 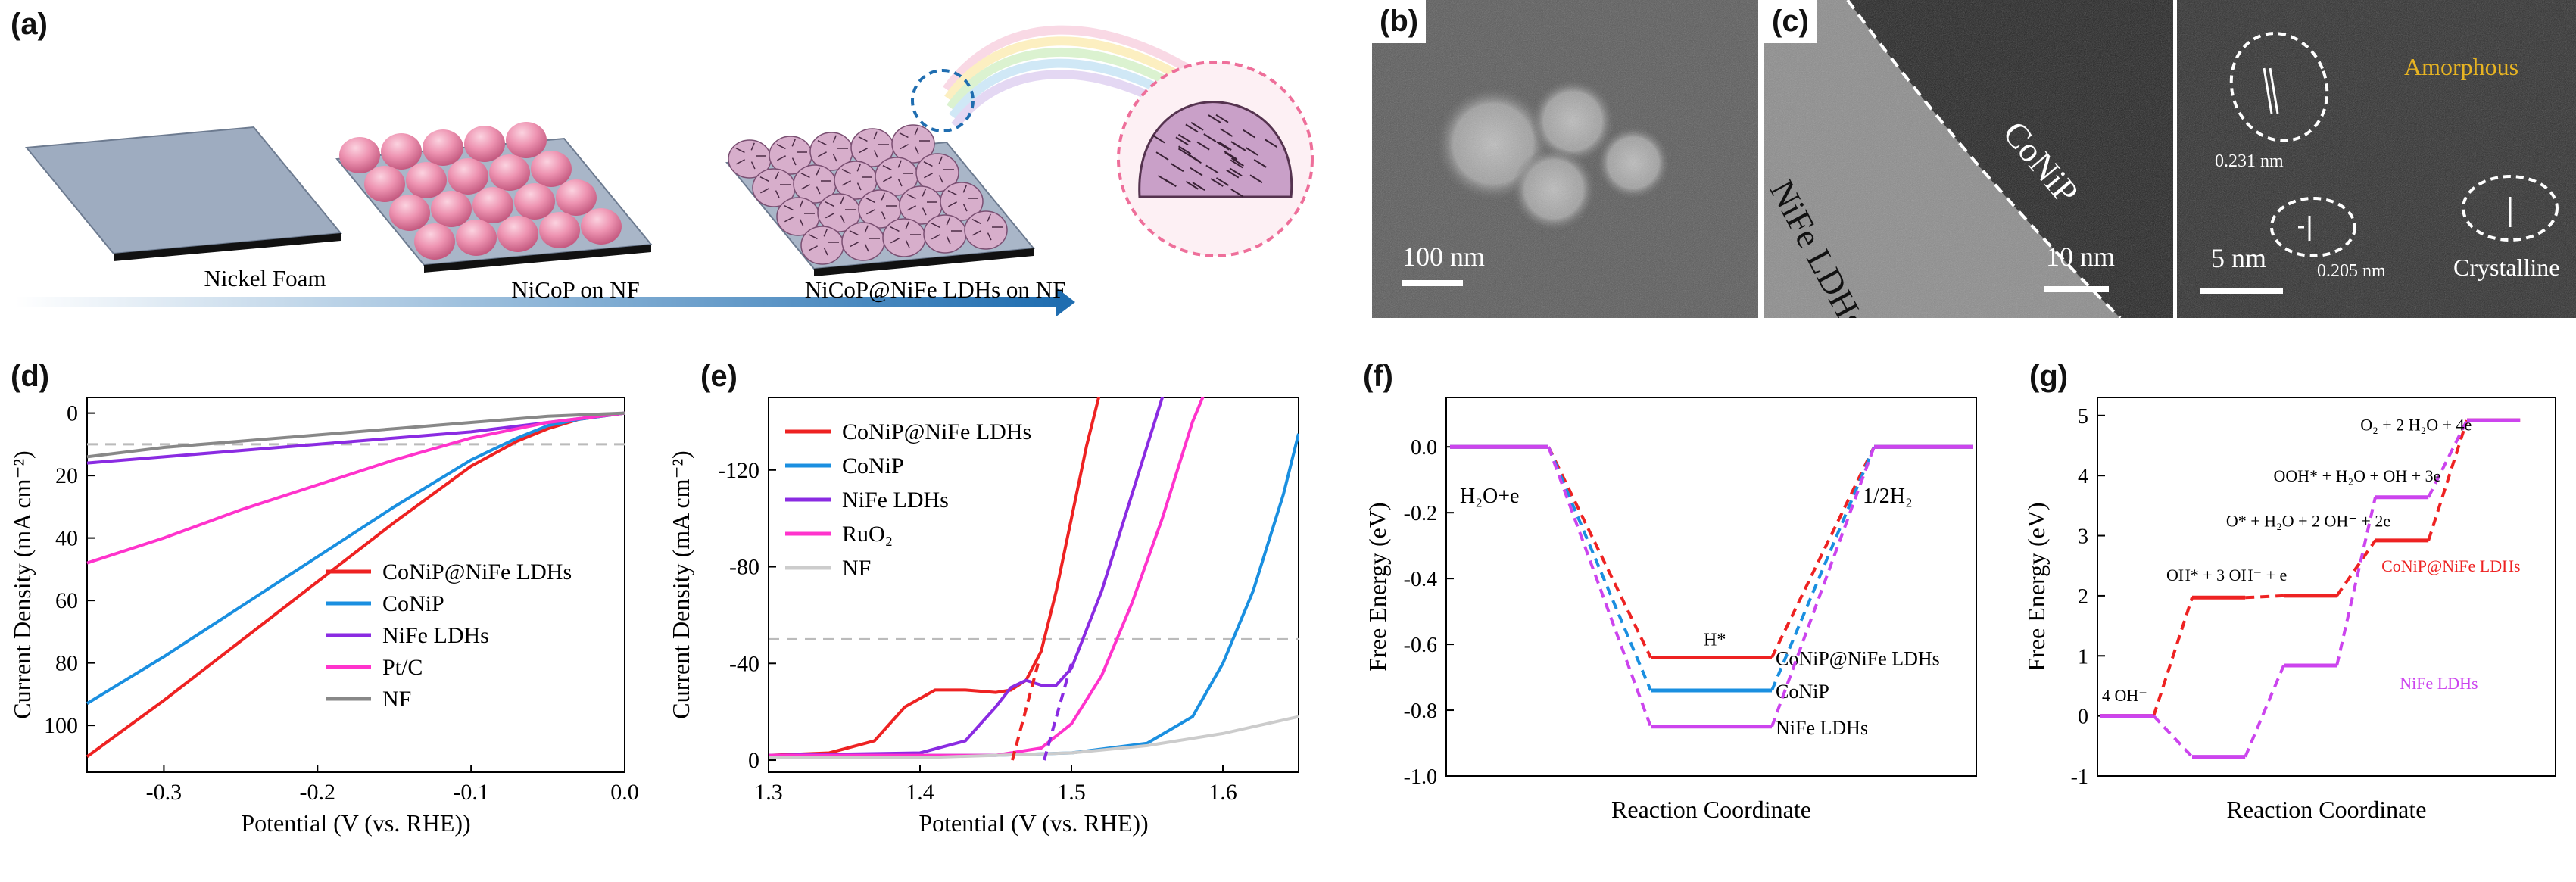 I want to click on level-label: CoNiP@NiFe LDHs, so click(x=1858, y=658).